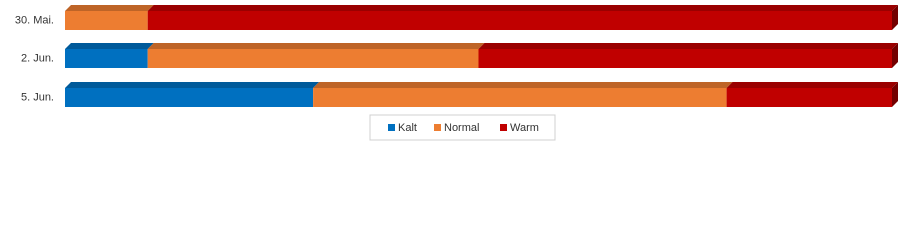 This screenshot has width=910, height=240. I want to click on legend-label: Warm, so click(524, 128).